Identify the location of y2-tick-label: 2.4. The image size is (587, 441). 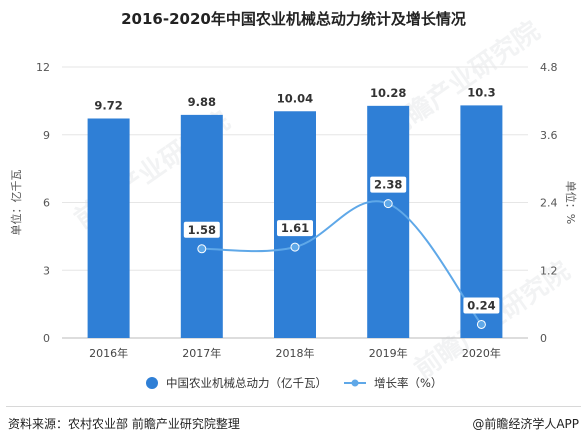
(549, 203).